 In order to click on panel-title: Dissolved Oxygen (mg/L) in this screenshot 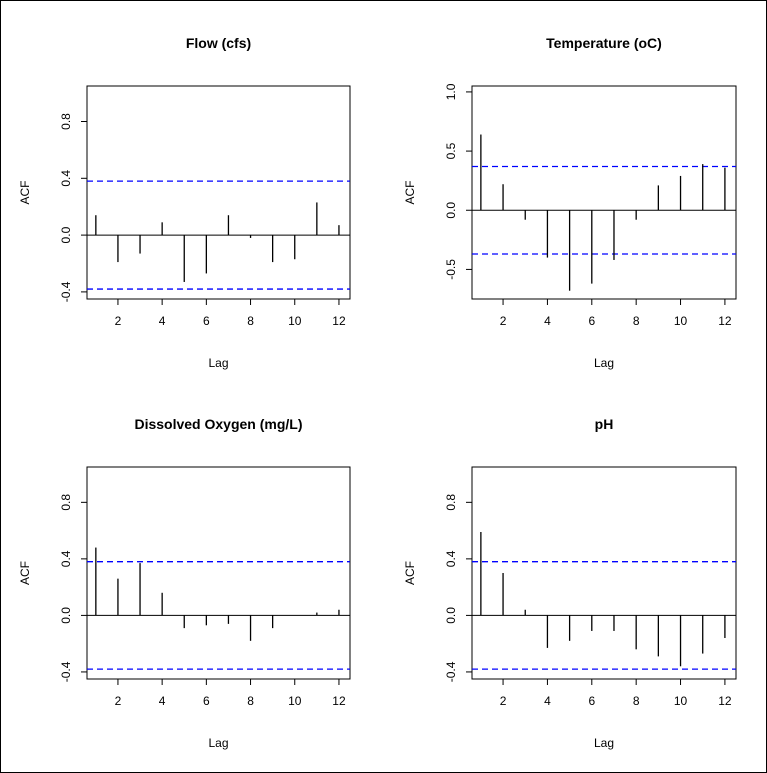, I will do `click(218, 424)`.